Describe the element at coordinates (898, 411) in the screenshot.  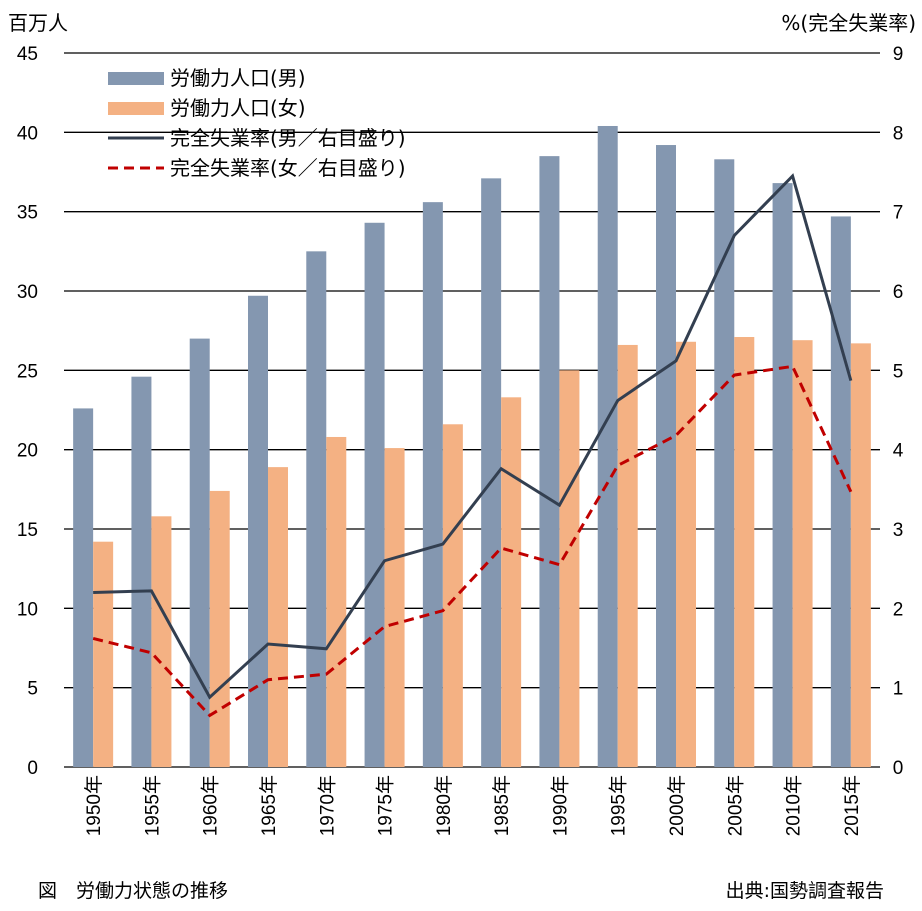
I see `right-axis: 0 1 2 3 4 5 6 7 8 9` at that location.